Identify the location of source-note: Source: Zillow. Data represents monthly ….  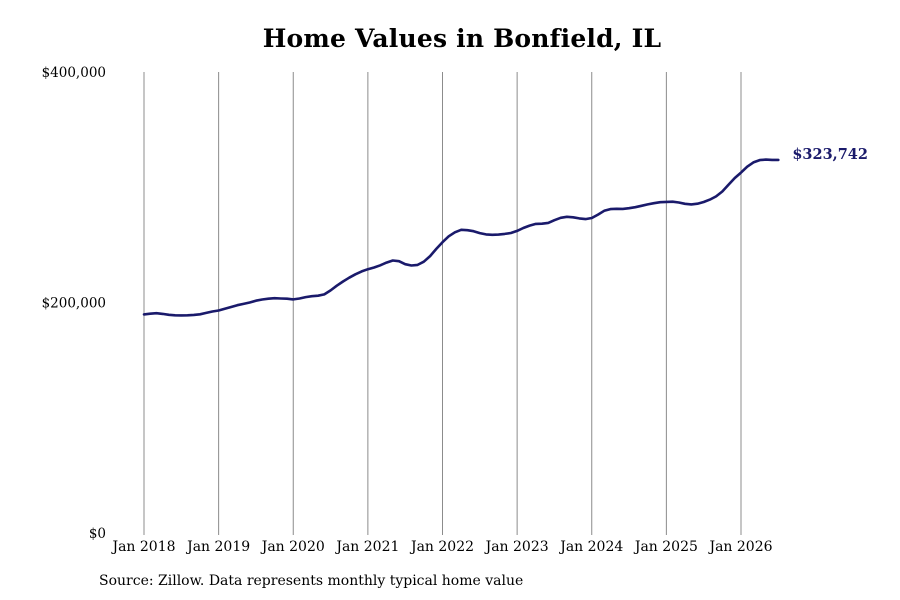
(311, 581).